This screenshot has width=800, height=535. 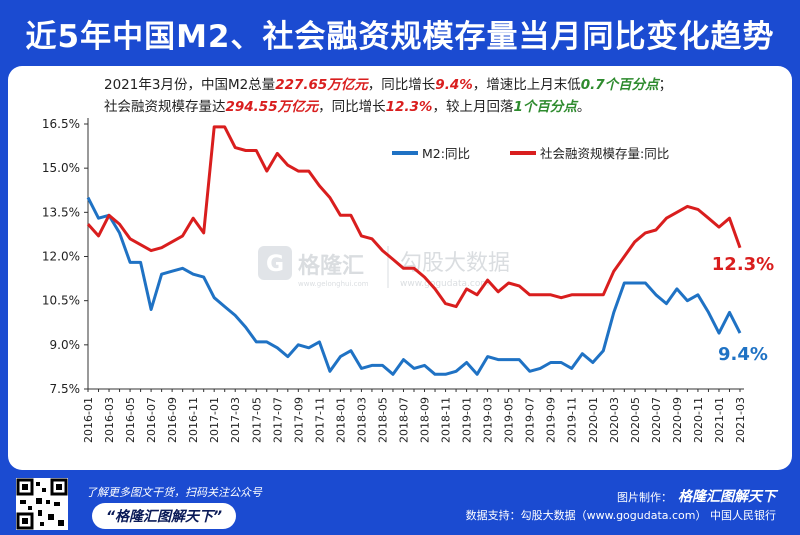 I want to click on y-tick-label: 15.0%, so click(x=61, y=168).